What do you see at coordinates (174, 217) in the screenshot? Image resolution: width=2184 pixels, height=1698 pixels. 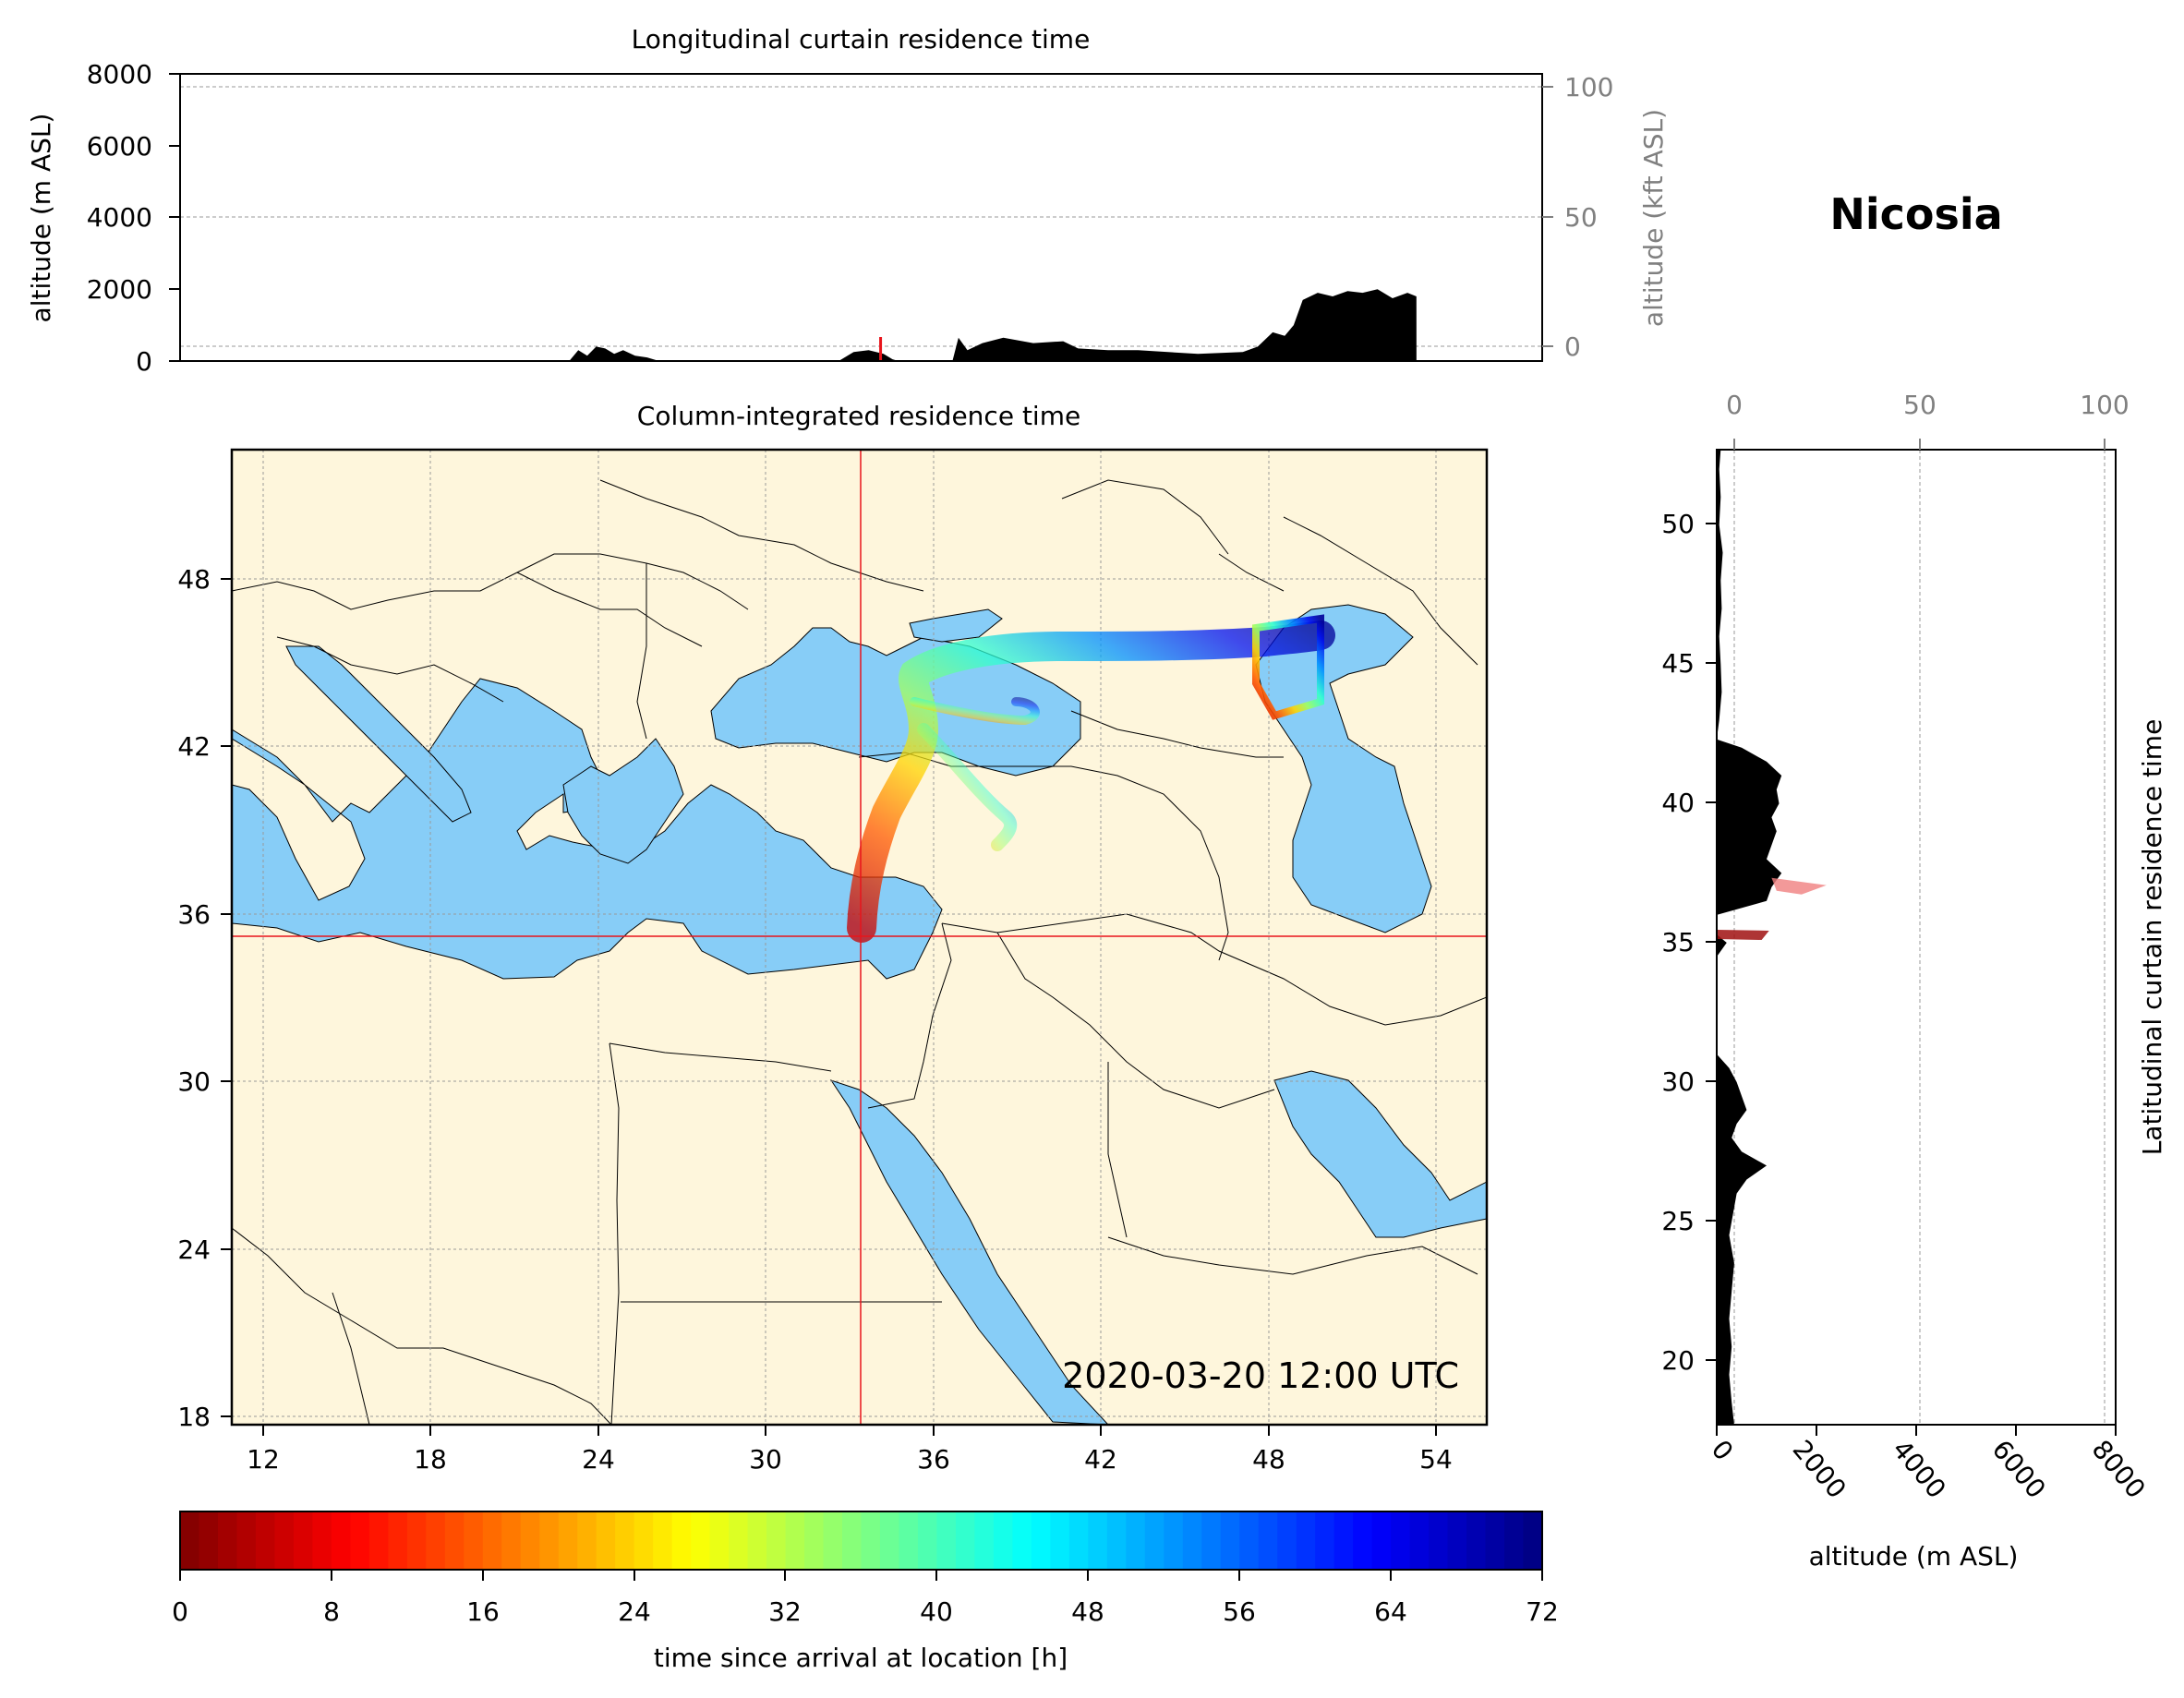 I see `top-left-ticks` at bounding box center [174, 217].